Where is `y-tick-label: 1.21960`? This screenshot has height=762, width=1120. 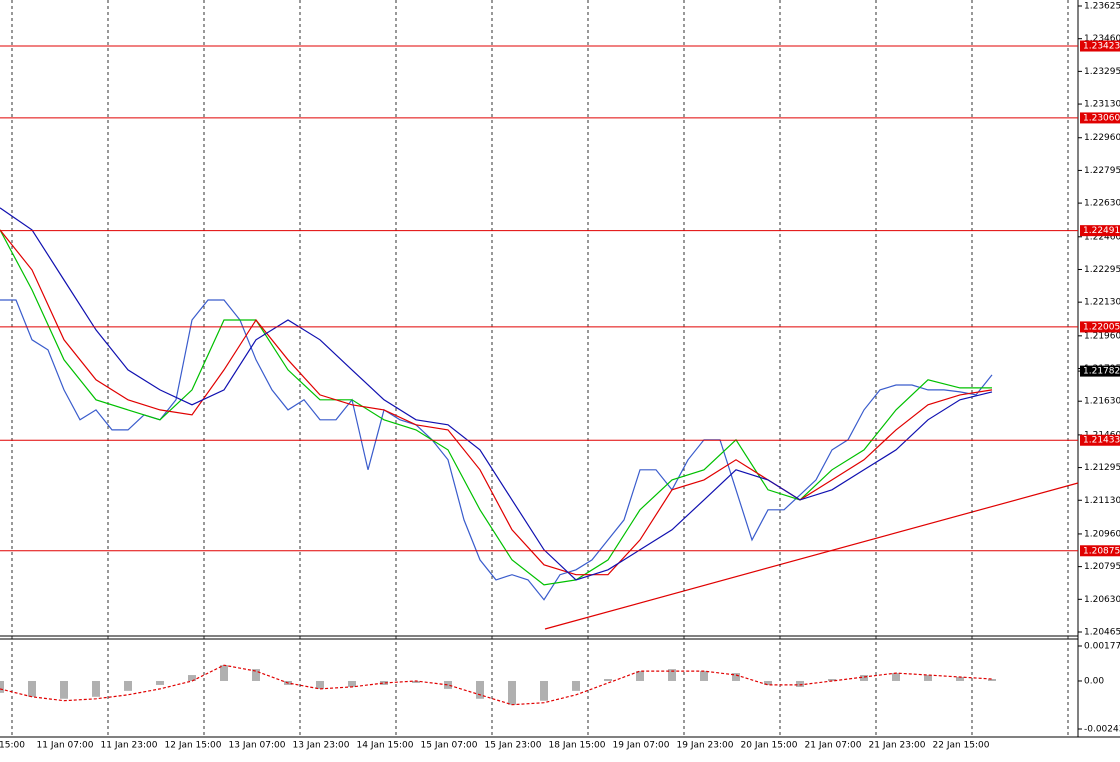 y-tick-label: 1.21960 is located at coordinates (1102, 336).